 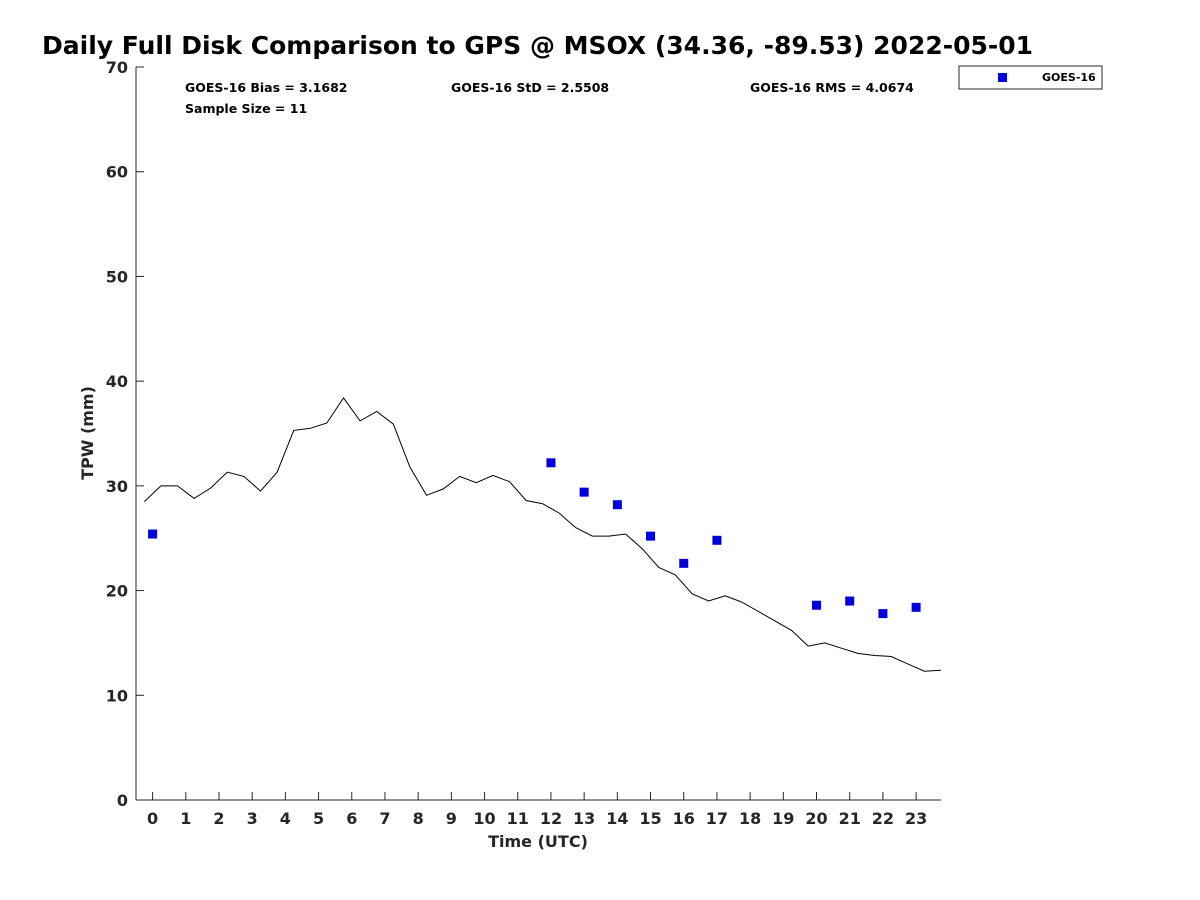 I want to click on y-tick-label: 30, so click(x=117, y=486).